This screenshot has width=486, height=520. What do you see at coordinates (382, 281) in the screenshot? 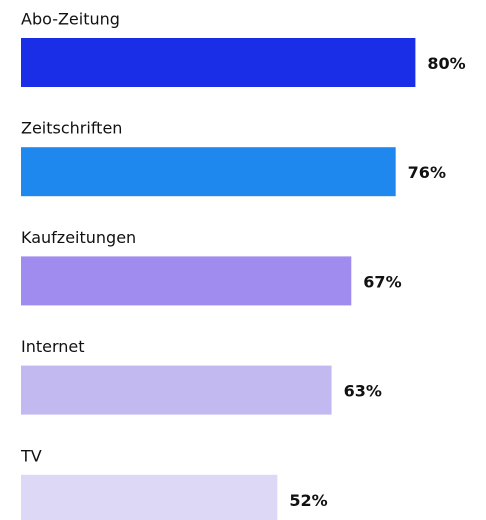
I see `value-label: 67%` at bounding box center [382, 281].